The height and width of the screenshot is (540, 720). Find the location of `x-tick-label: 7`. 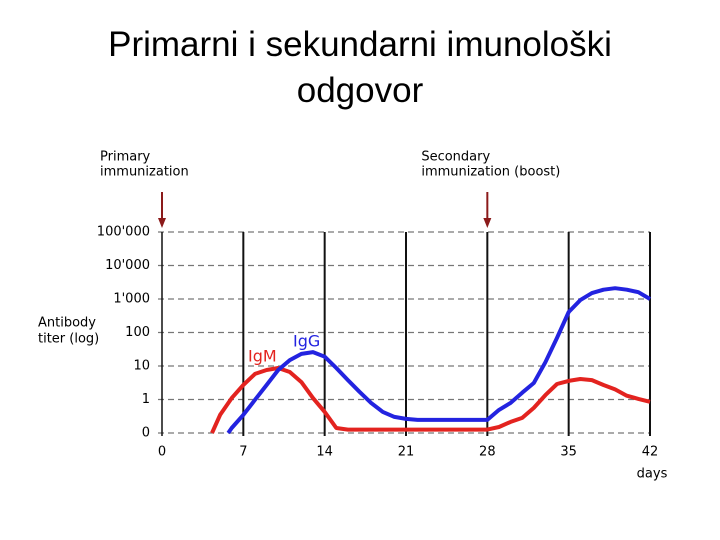

x-tick-label: 7 is located at coordinates (243, 452).